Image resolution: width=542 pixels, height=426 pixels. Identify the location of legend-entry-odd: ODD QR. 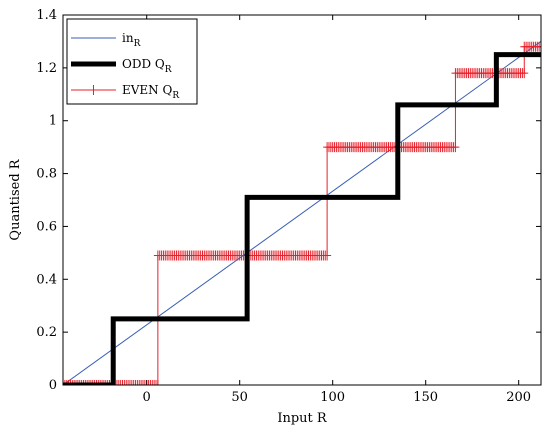
(147, 66).